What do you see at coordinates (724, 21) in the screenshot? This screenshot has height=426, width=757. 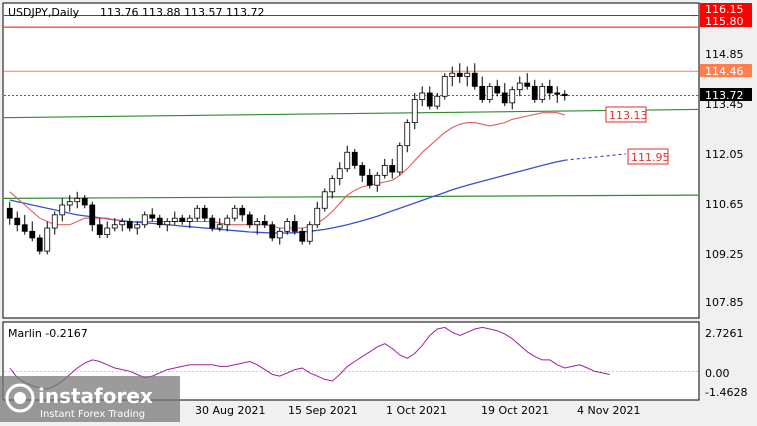 I see `level-tag-115-80: 115.80` at bounding box center [724, 21].